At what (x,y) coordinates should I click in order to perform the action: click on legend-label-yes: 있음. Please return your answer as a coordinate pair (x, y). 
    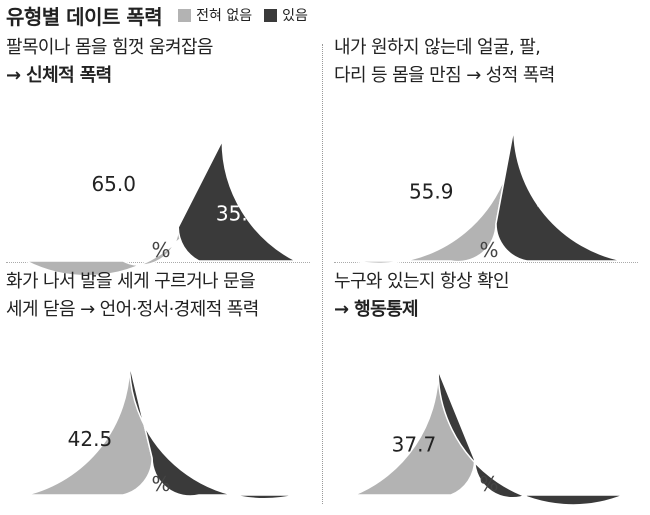
    Looking at the image, I should click on (295, 16).